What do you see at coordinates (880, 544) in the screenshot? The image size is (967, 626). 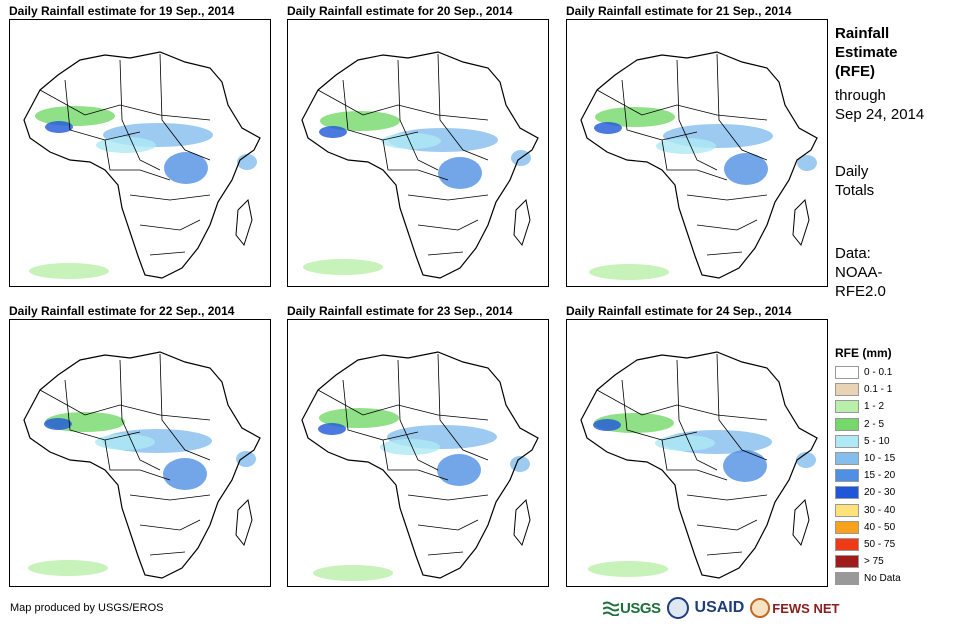 I see `legend-label: 50 - 75` at bounding box center [880, 544].